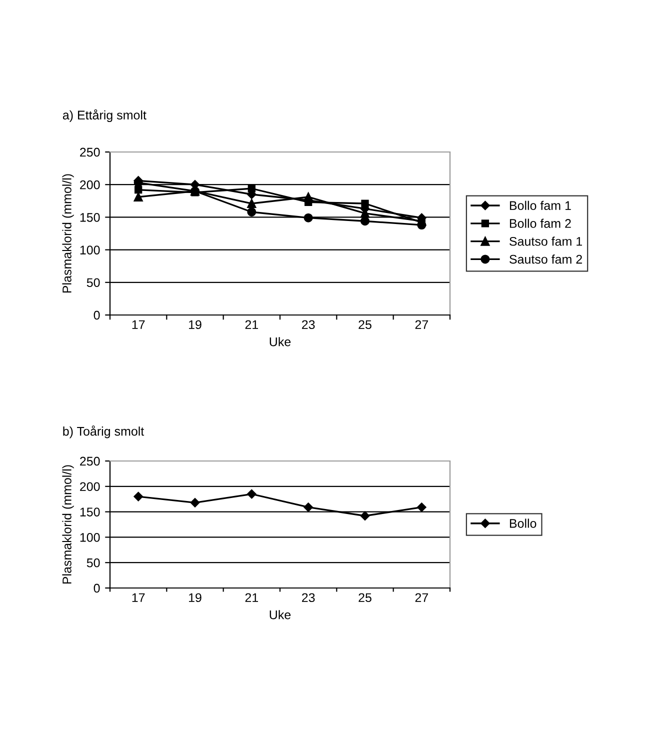 This screenshot has height=731, width=658. What do you see at coordinates (540, 223) in the screenshot?
I see `legend-label: Bollo fam 2` at bounding box center [540, 223].